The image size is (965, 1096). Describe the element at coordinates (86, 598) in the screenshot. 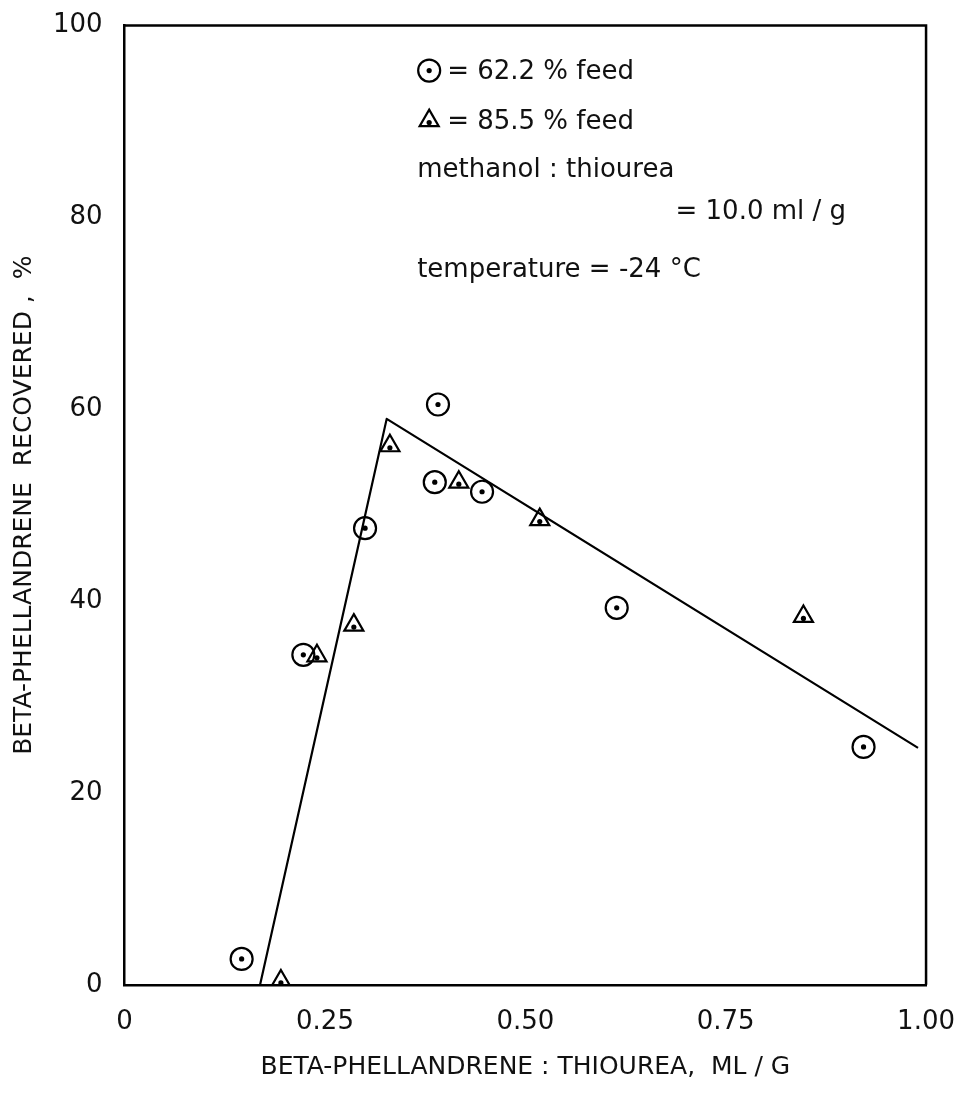

I see `y-tick-label: 40` at that location.